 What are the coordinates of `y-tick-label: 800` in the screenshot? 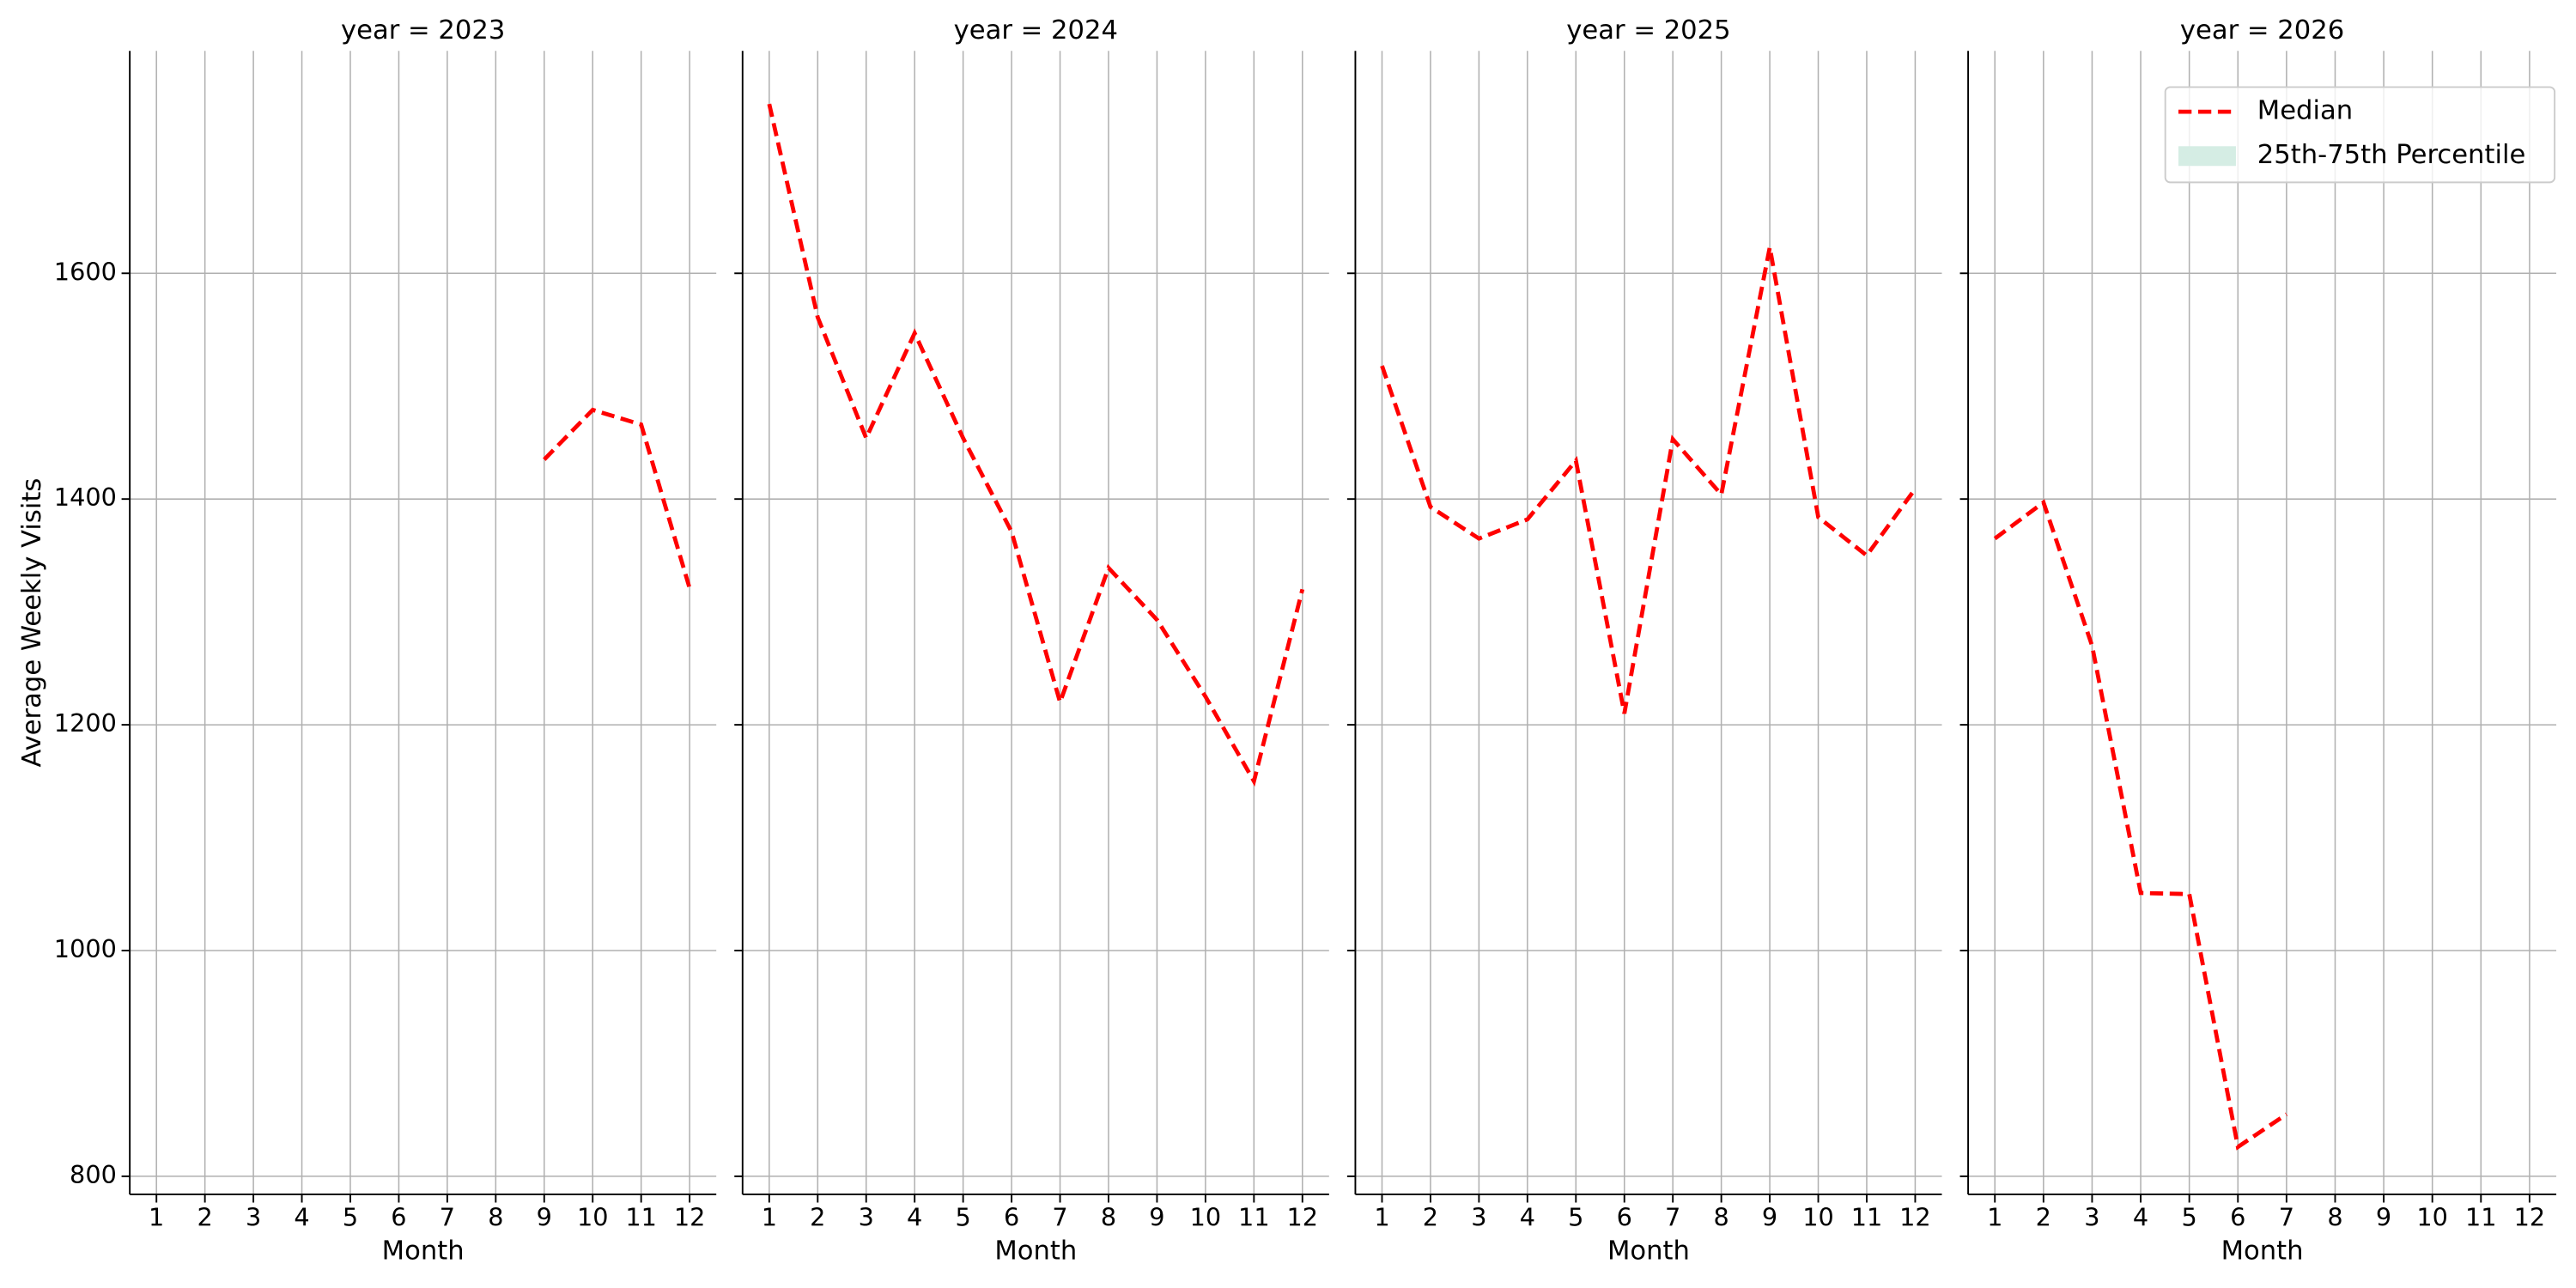 It's located at (93, 1174).